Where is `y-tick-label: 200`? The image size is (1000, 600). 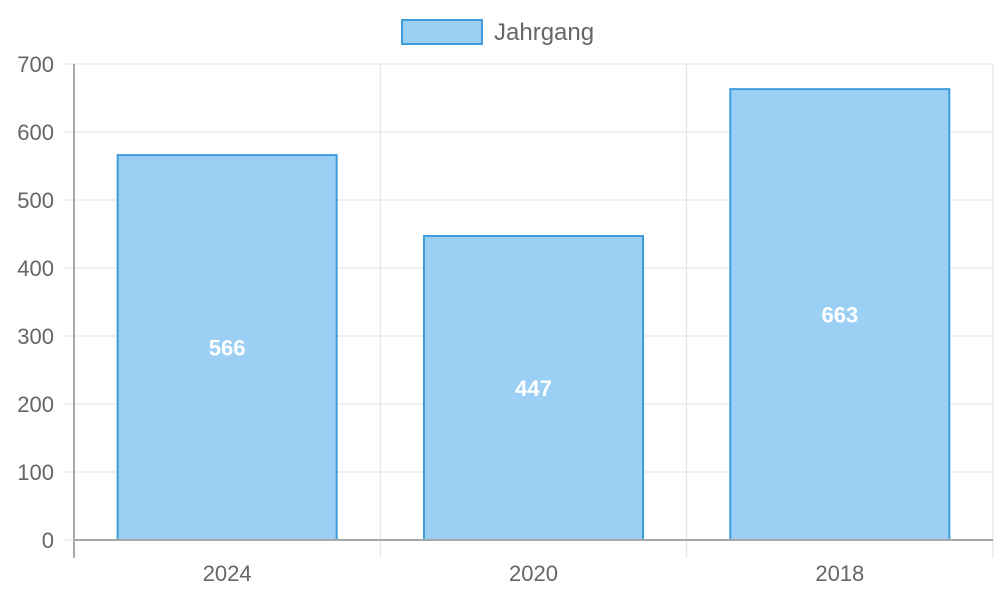 y-tick-label: 200 is located at coordinates (35, 404).